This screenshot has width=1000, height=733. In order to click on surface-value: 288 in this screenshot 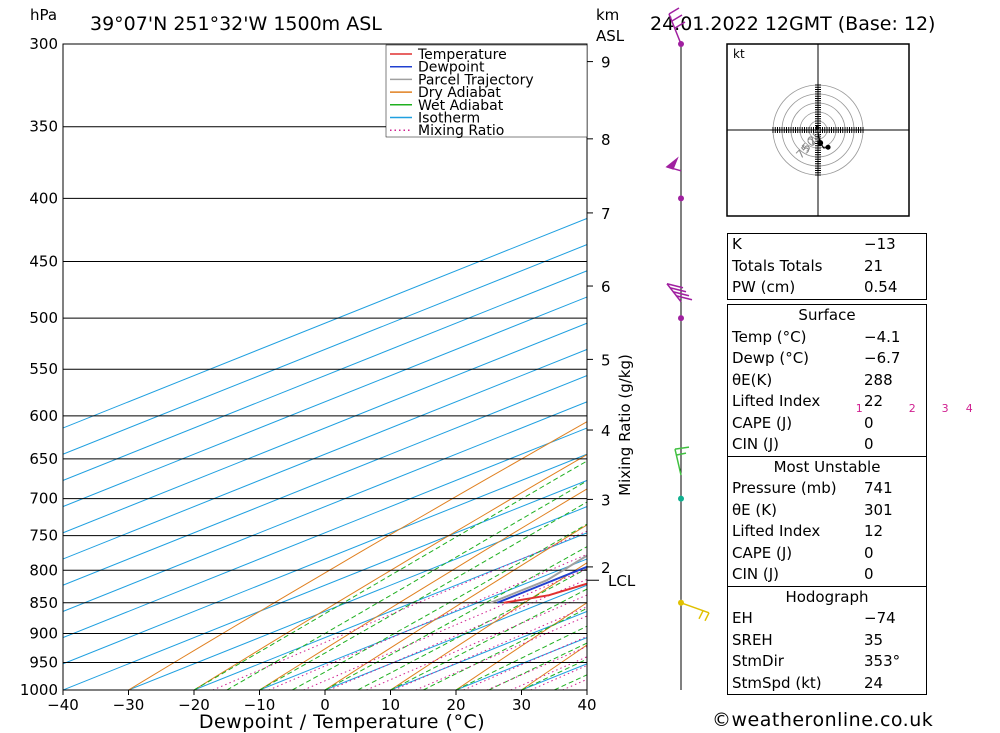, I will do `click(878, 379)`.